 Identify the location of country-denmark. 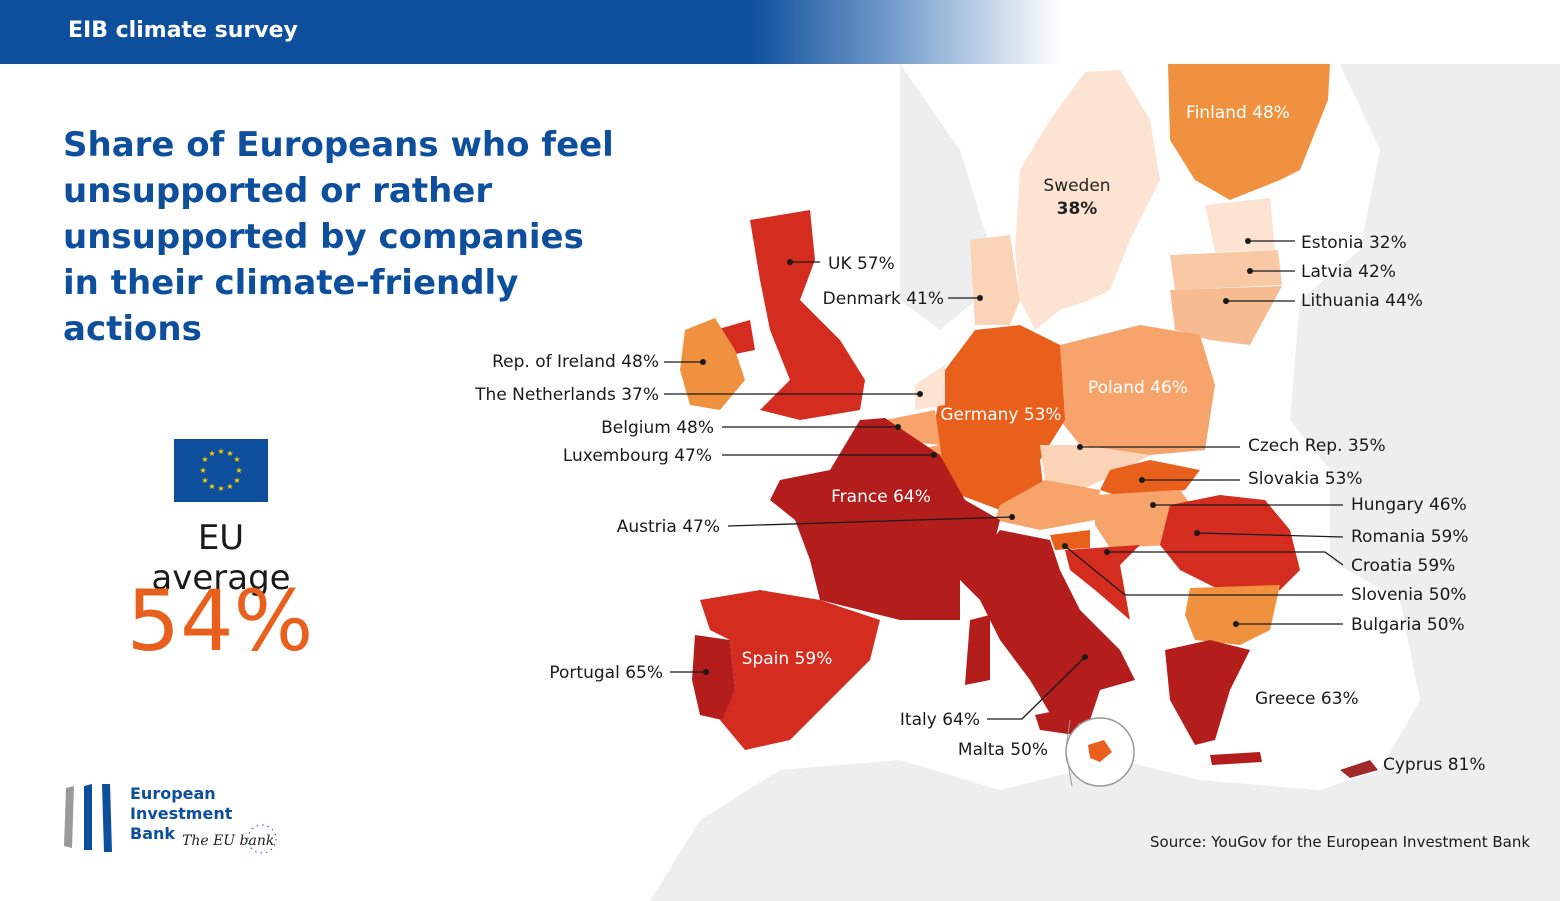
(995, 280).